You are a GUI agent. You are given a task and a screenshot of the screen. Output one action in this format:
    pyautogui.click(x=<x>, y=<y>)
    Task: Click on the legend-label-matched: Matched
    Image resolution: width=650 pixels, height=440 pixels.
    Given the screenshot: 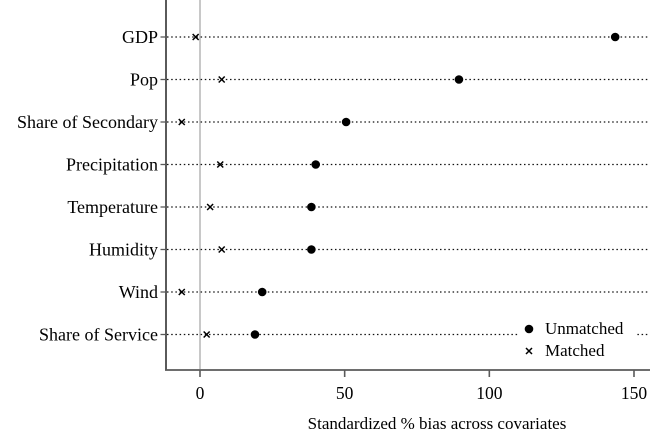 What is the action you would take?
    pyautogui.click(x=575, y=350)
    